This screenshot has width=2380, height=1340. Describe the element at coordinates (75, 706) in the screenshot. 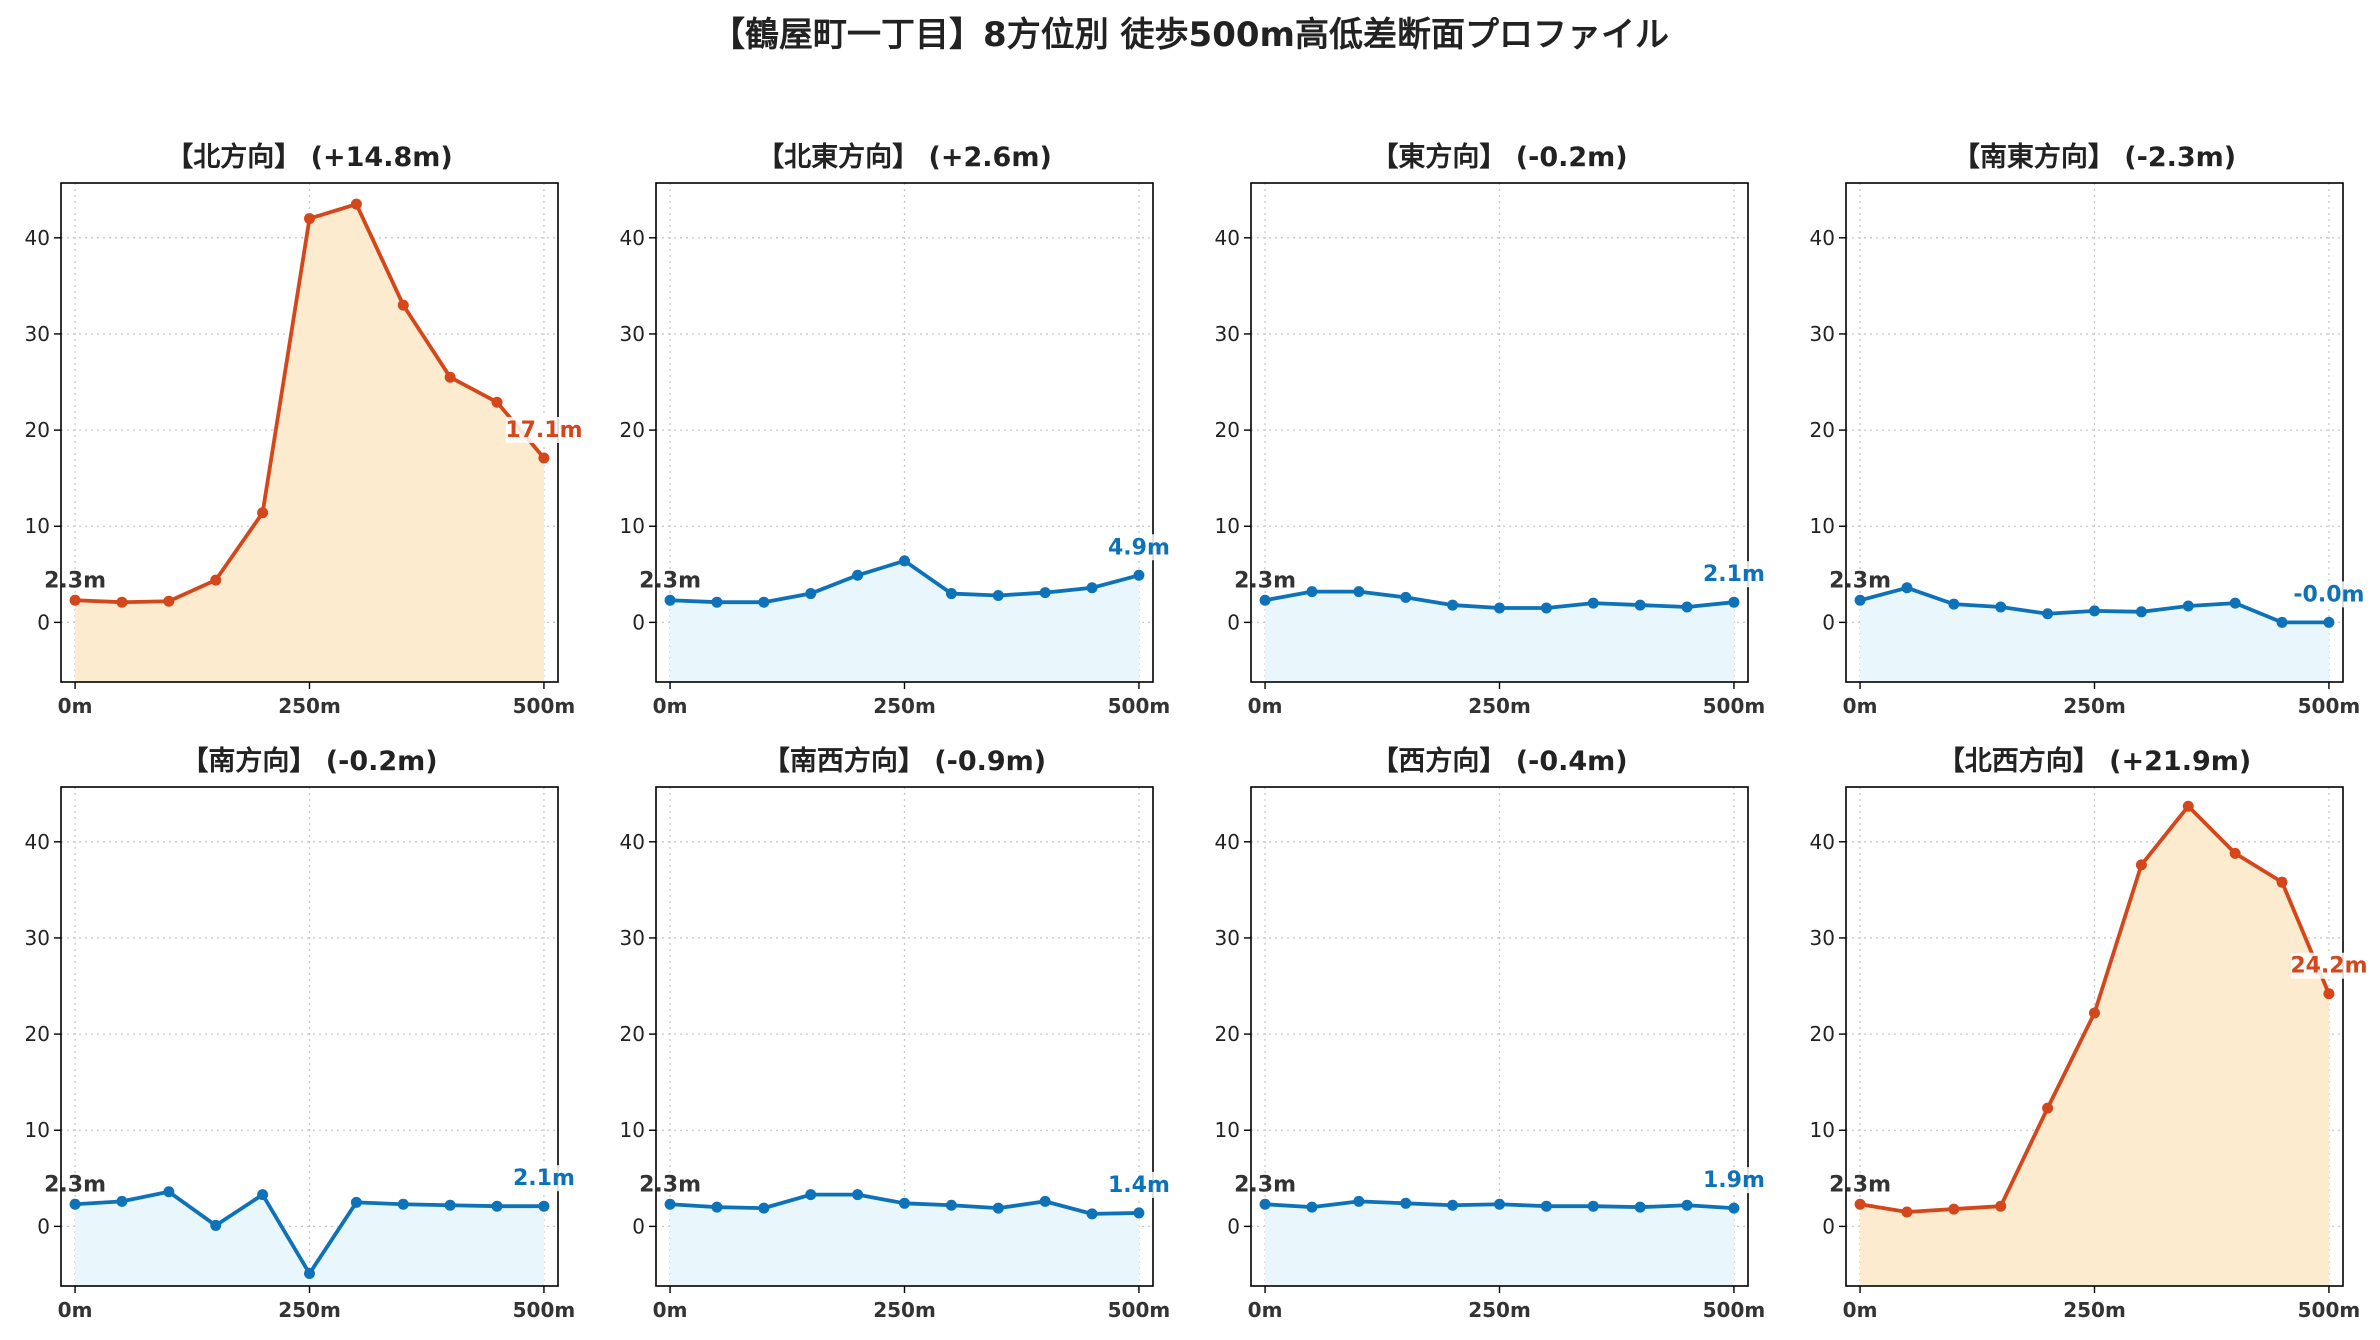

I see `panel-0-xtick-label-0: 0m` at that location.